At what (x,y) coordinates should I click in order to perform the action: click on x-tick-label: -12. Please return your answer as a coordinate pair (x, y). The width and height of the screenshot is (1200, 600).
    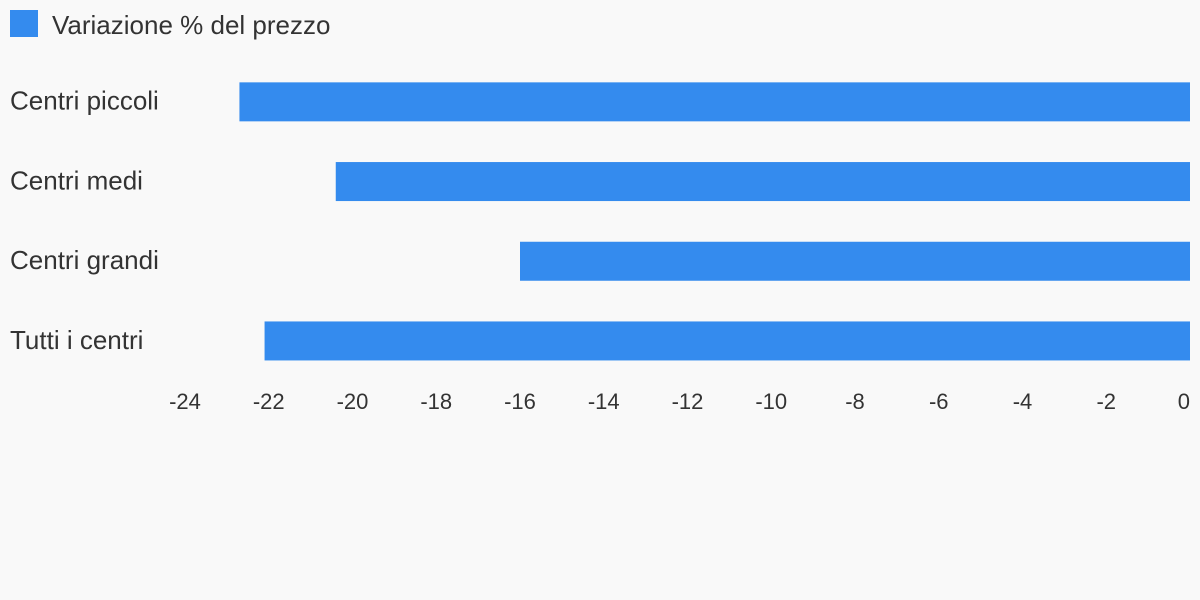
    Looking at the image, I should click on (688, 401).